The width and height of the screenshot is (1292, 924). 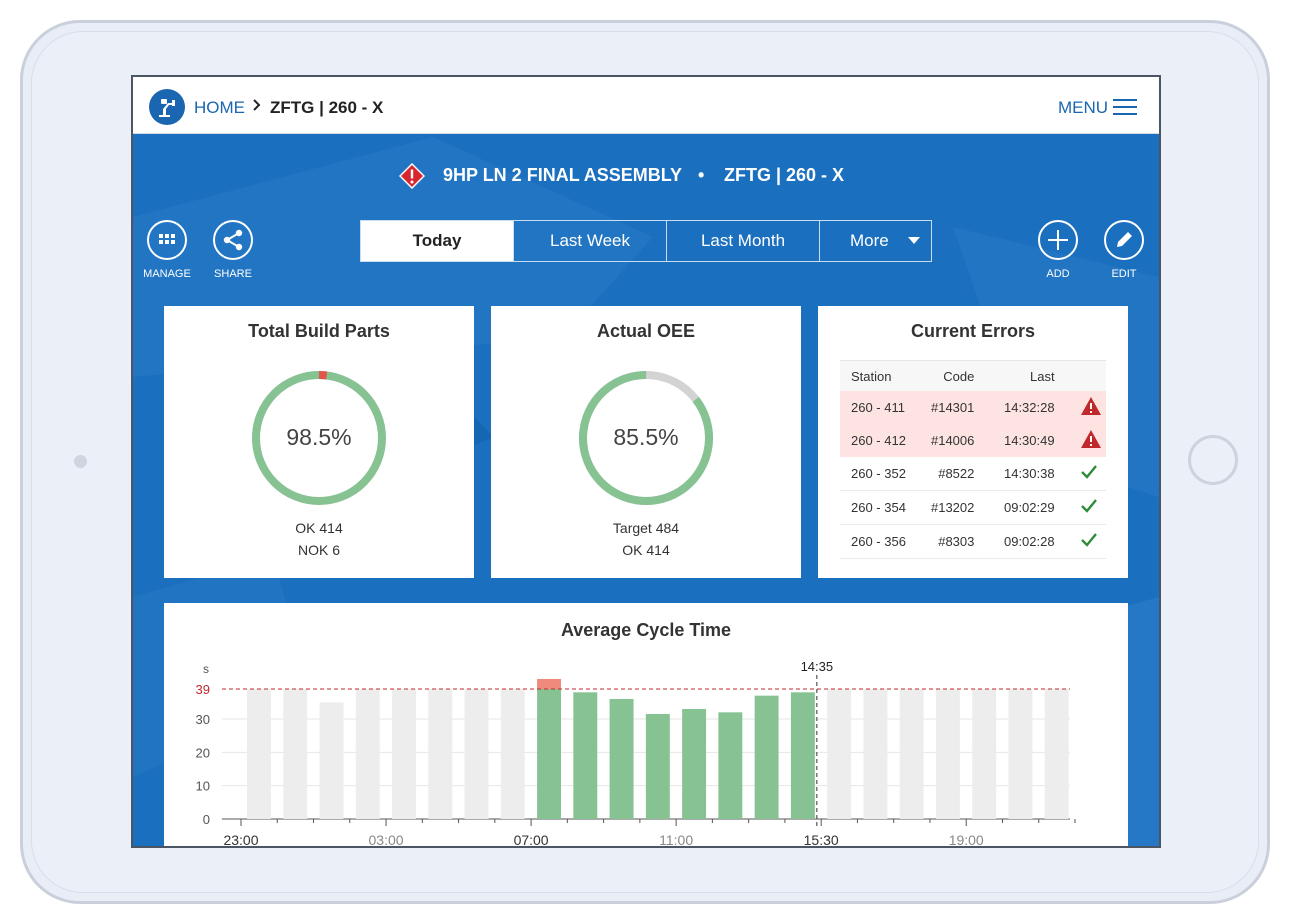 I want to click on oee-value: 85.5%, so click(x=646, y=437).